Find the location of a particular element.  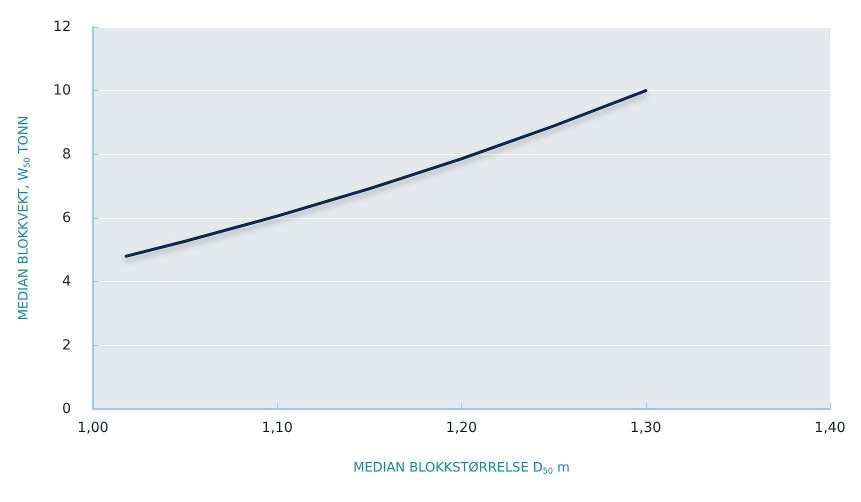

x-tick-label: 1,00 is located at coordinates (93, 428).